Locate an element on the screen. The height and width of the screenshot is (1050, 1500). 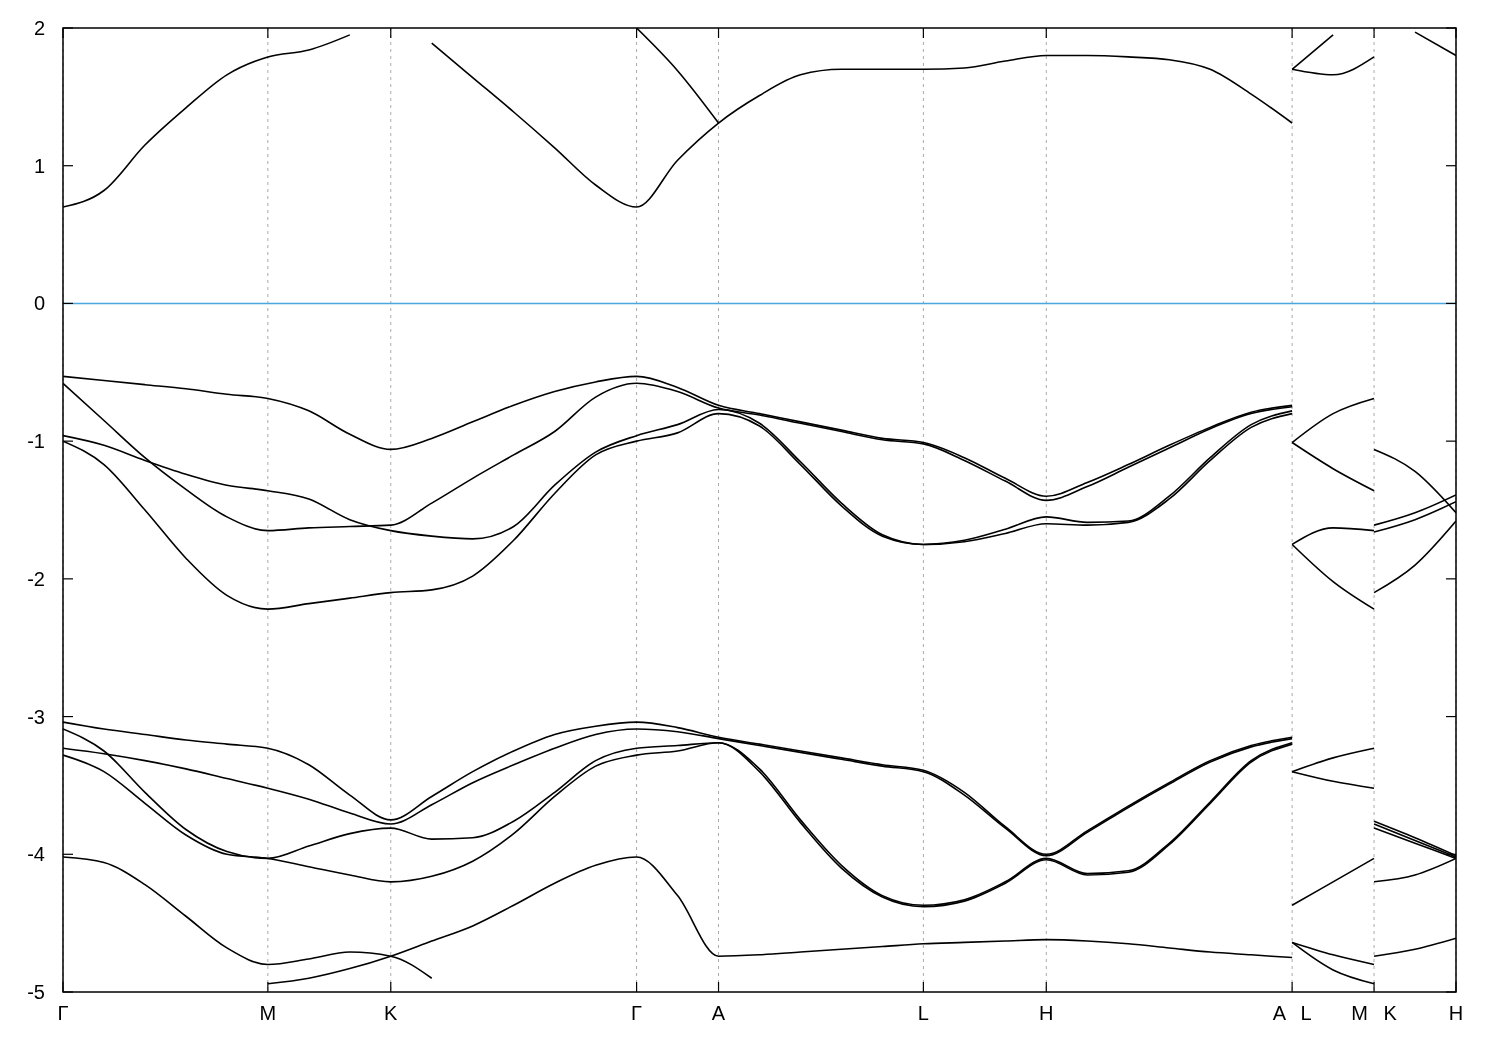
x-tick-label: K is located at coordinates (391, 1013).